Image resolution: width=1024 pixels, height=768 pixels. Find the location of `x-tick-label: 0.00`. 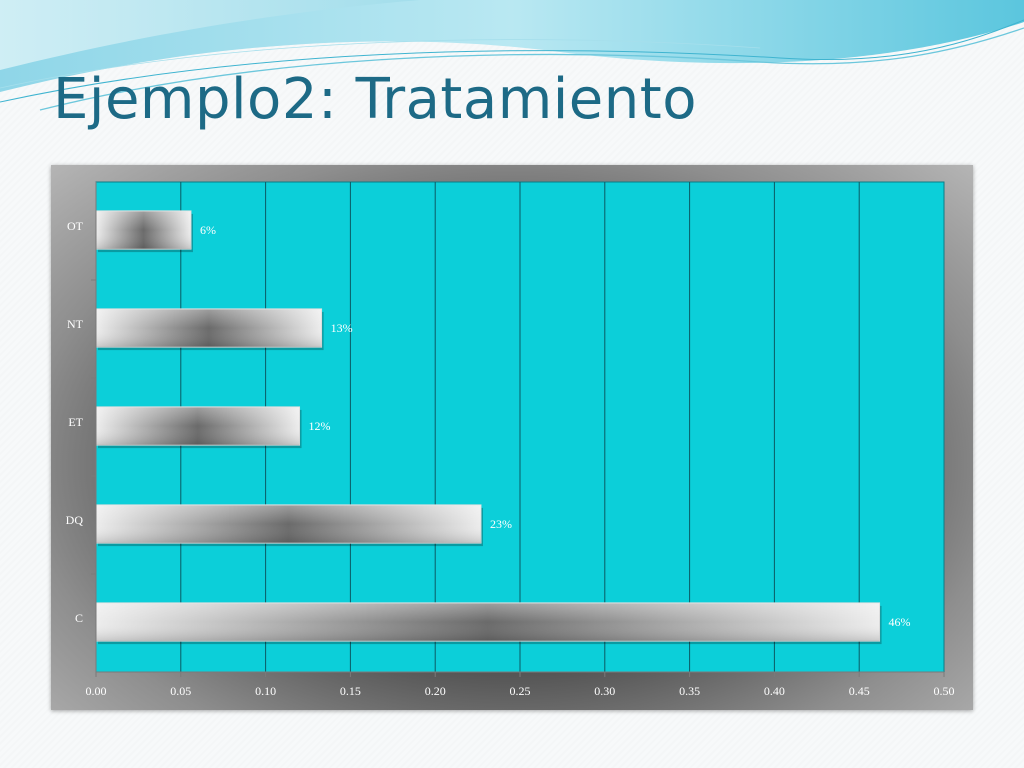

x-tick-label: 0.00 is located at coordinates (96, 691).